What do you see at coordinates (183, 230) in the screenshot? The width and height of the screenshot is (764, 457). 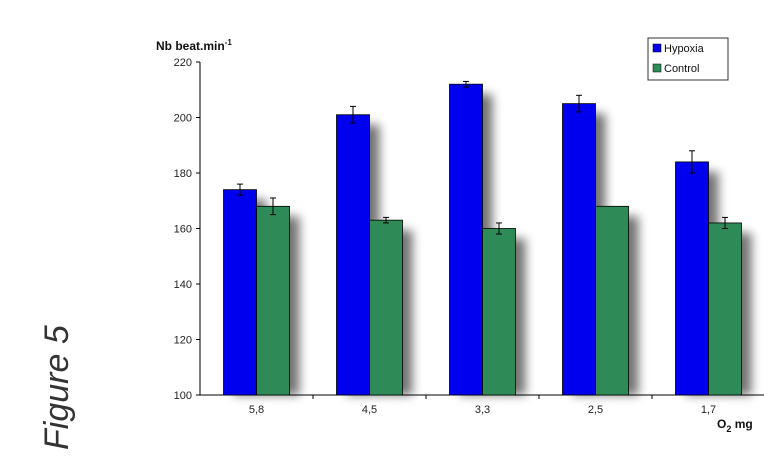 I see `y-tick-label: 160` at bounding box center [183, 230].